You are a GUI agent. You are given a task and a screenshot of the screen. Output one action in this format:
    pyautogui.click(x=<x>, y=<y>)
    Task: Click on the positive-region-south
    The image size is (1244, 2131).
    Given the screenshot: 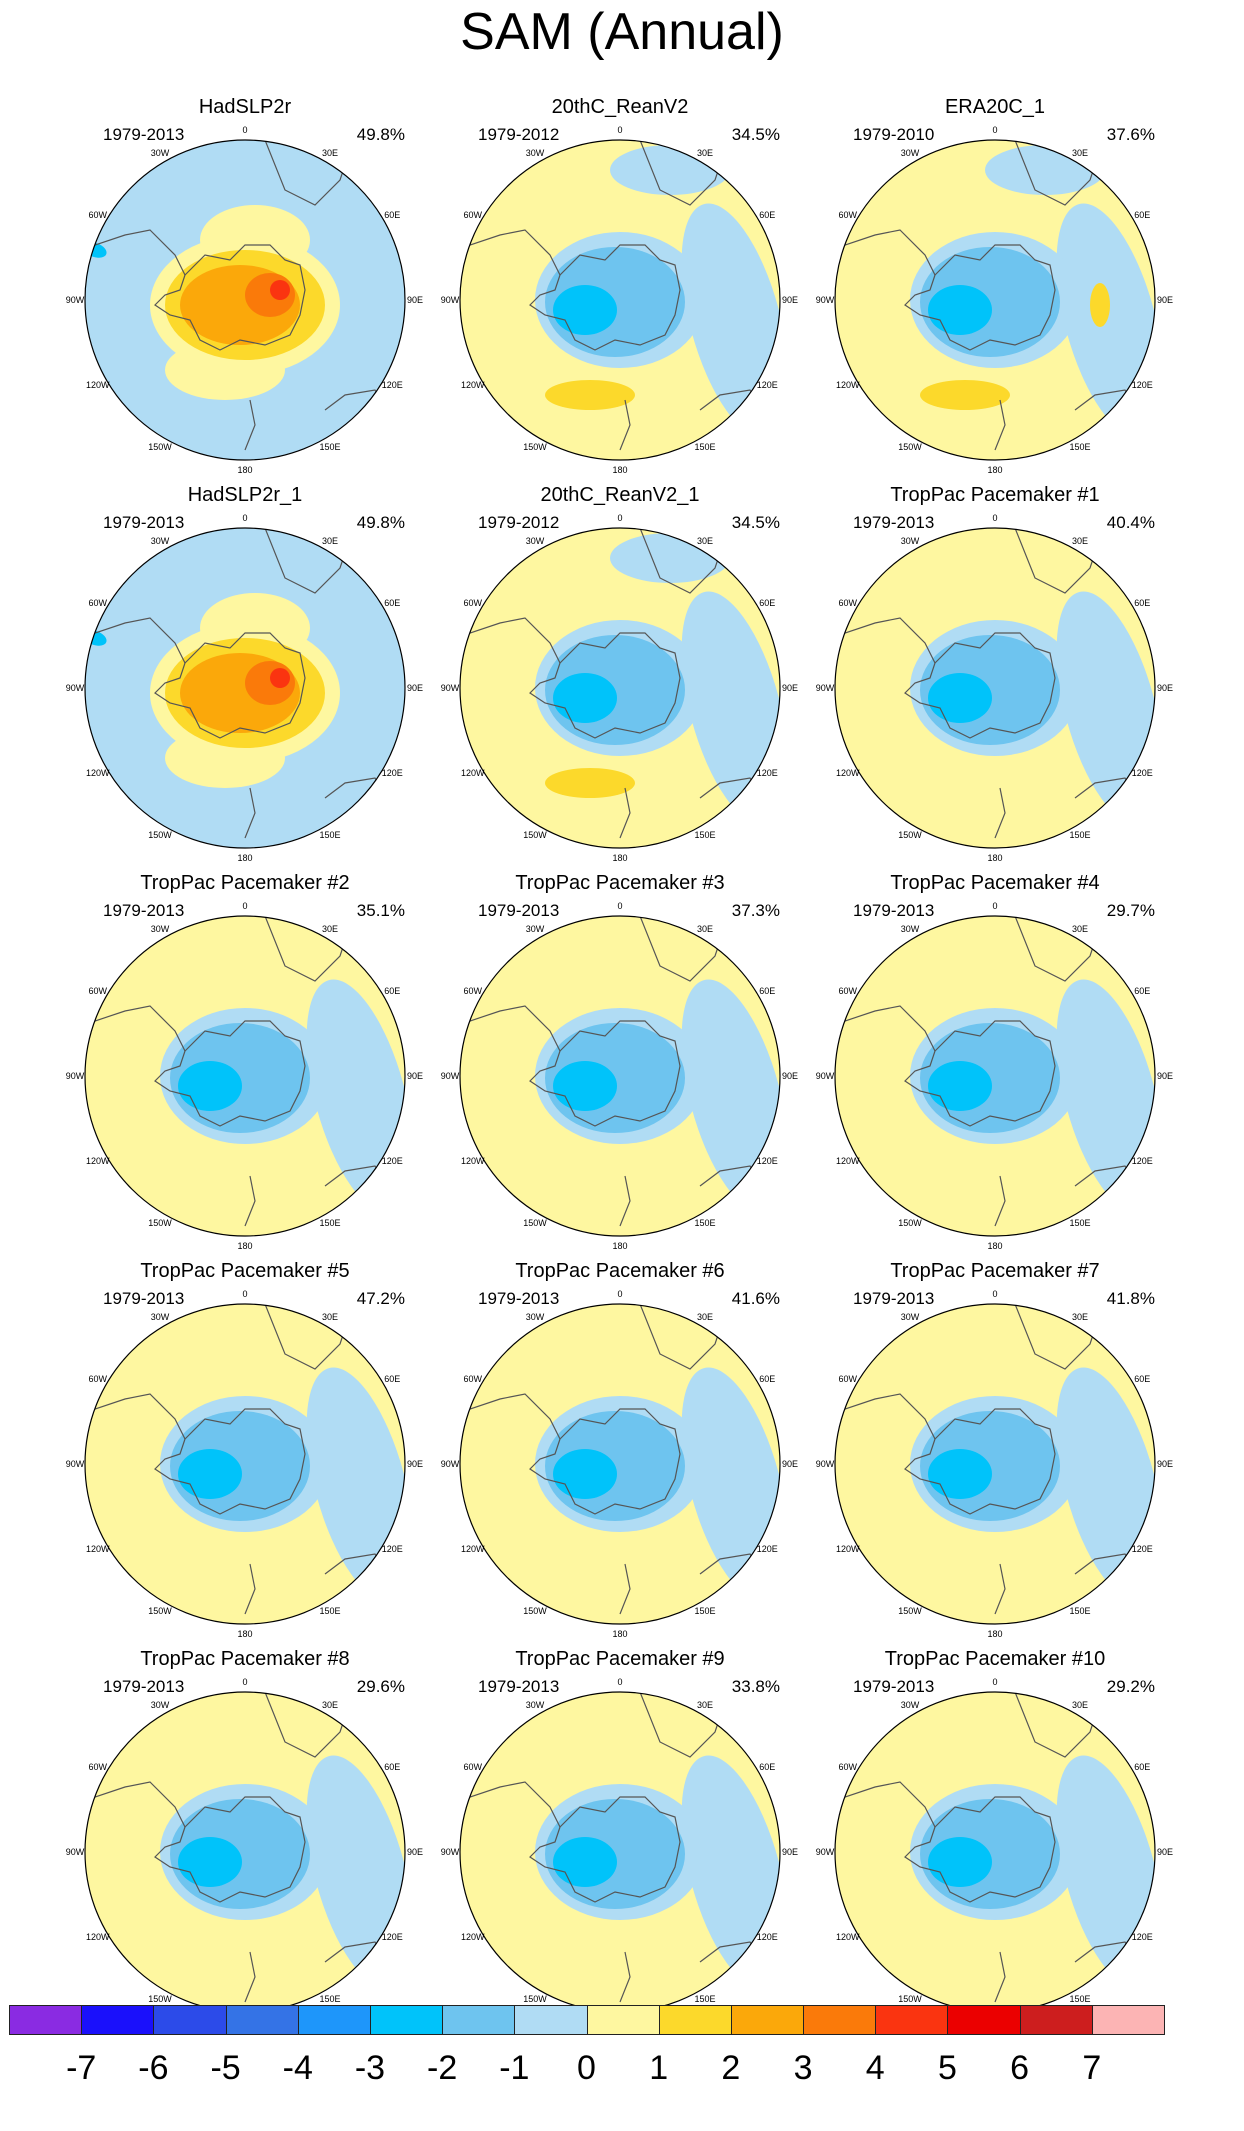 What is the action you would take?
    pyautogui.click(x=590, y=395)
    